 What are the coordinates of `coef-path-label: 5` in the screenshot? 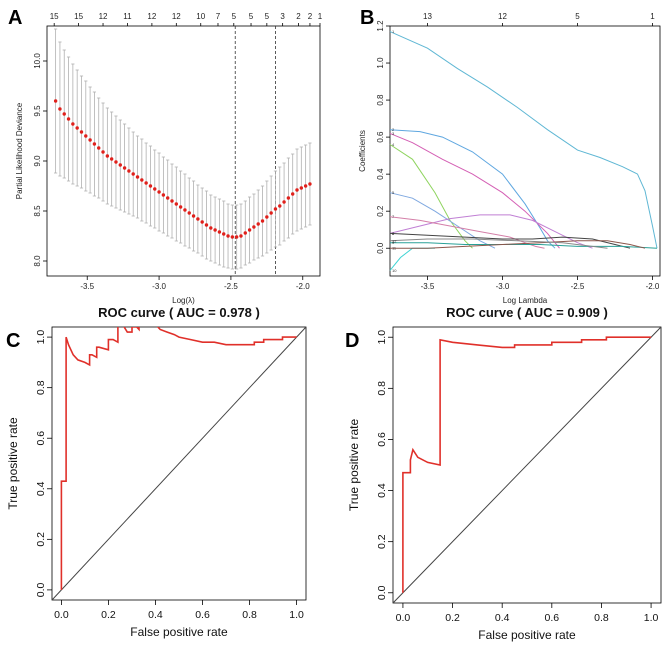 It's located at (393, 192).